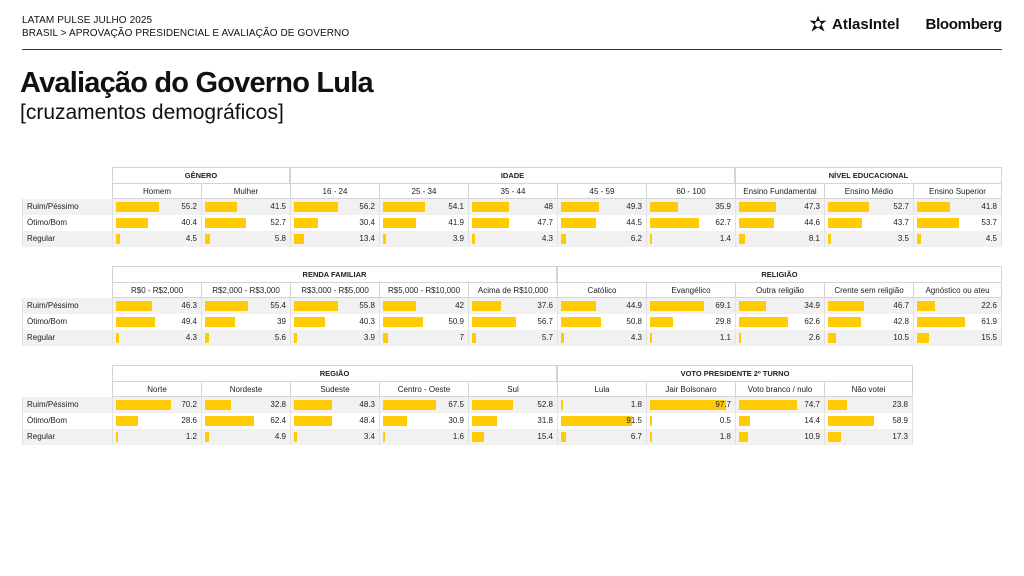  I want to click on value-label: 1.8, so click(636, 404).